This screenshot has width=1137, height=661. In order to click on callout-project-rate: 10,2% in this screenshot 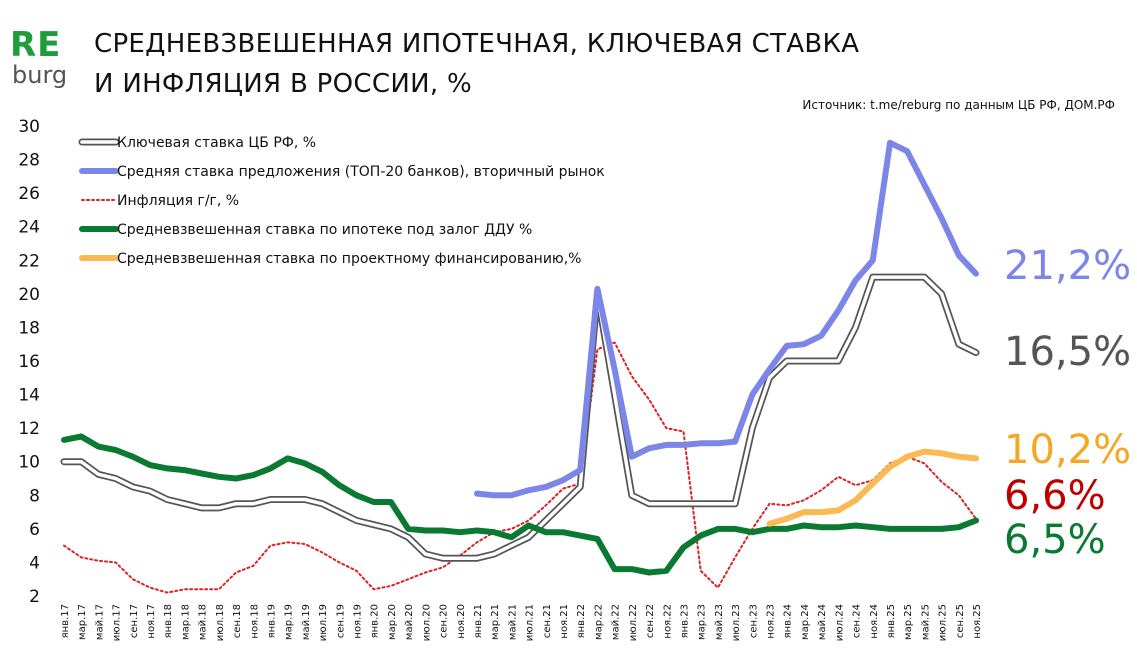, I will do `click(1068, 450)`.